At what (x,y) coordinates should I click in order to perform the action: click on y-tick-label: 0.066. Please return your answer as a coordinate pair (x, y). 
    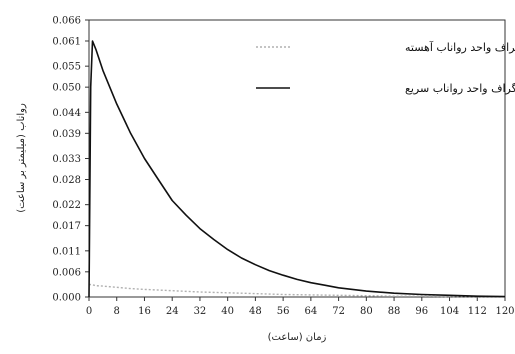
    Looking at the image, I should click on (66, 21).